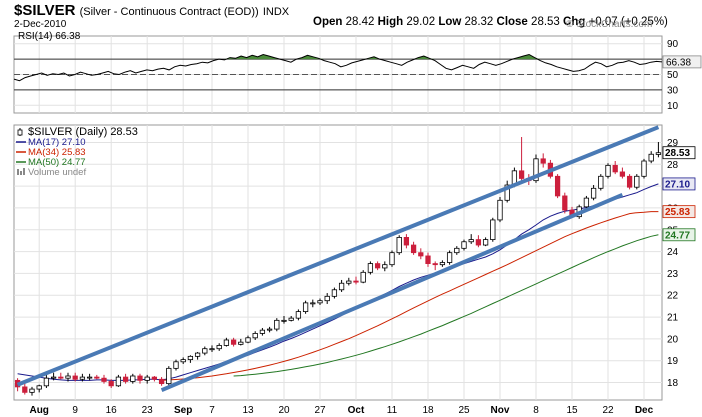 The height and width of the screenshot is (417, 702). What do you see at coordinates (49, 36) in the screenshot?
I see `rsi-label: RSI(14) 66.38` at bounding box center [49, 36].